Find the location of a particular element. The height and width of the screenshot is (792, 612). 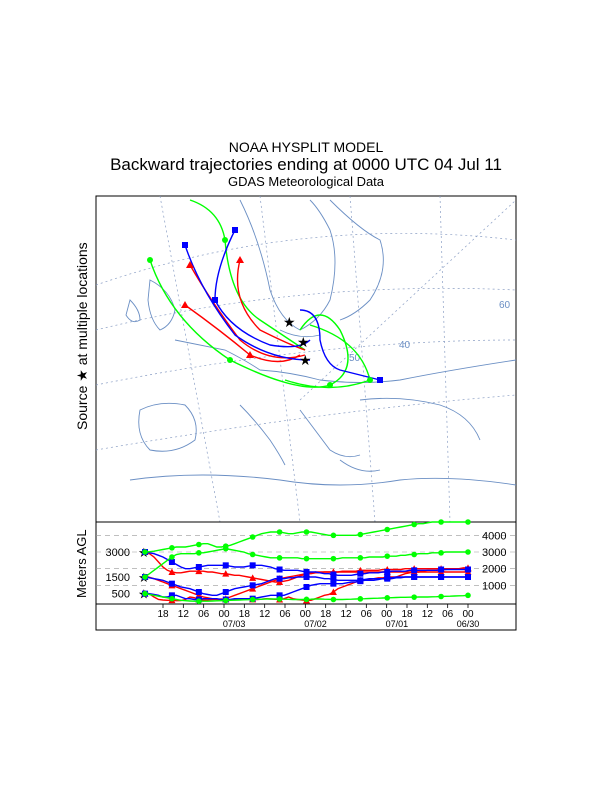

source-height-label: 500 is located at coordinates (121, 595).